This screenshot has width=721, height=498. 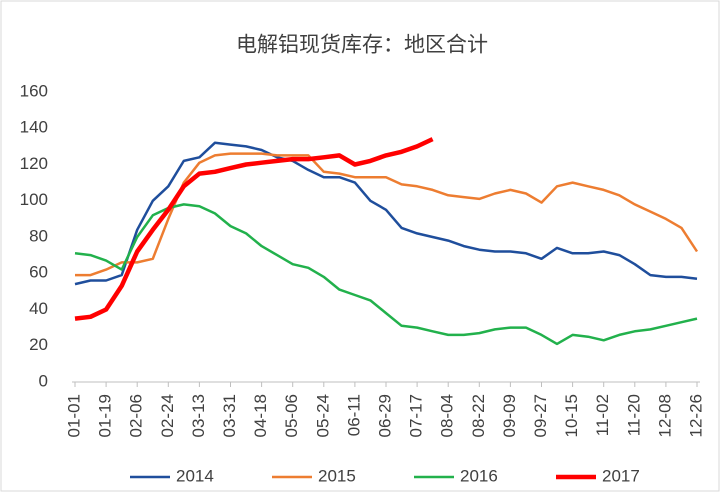 What do you see at coordinates (416, 415) in the screenshot?
I see `x-tick-label: 07-17` at bounding box center [416, 415].